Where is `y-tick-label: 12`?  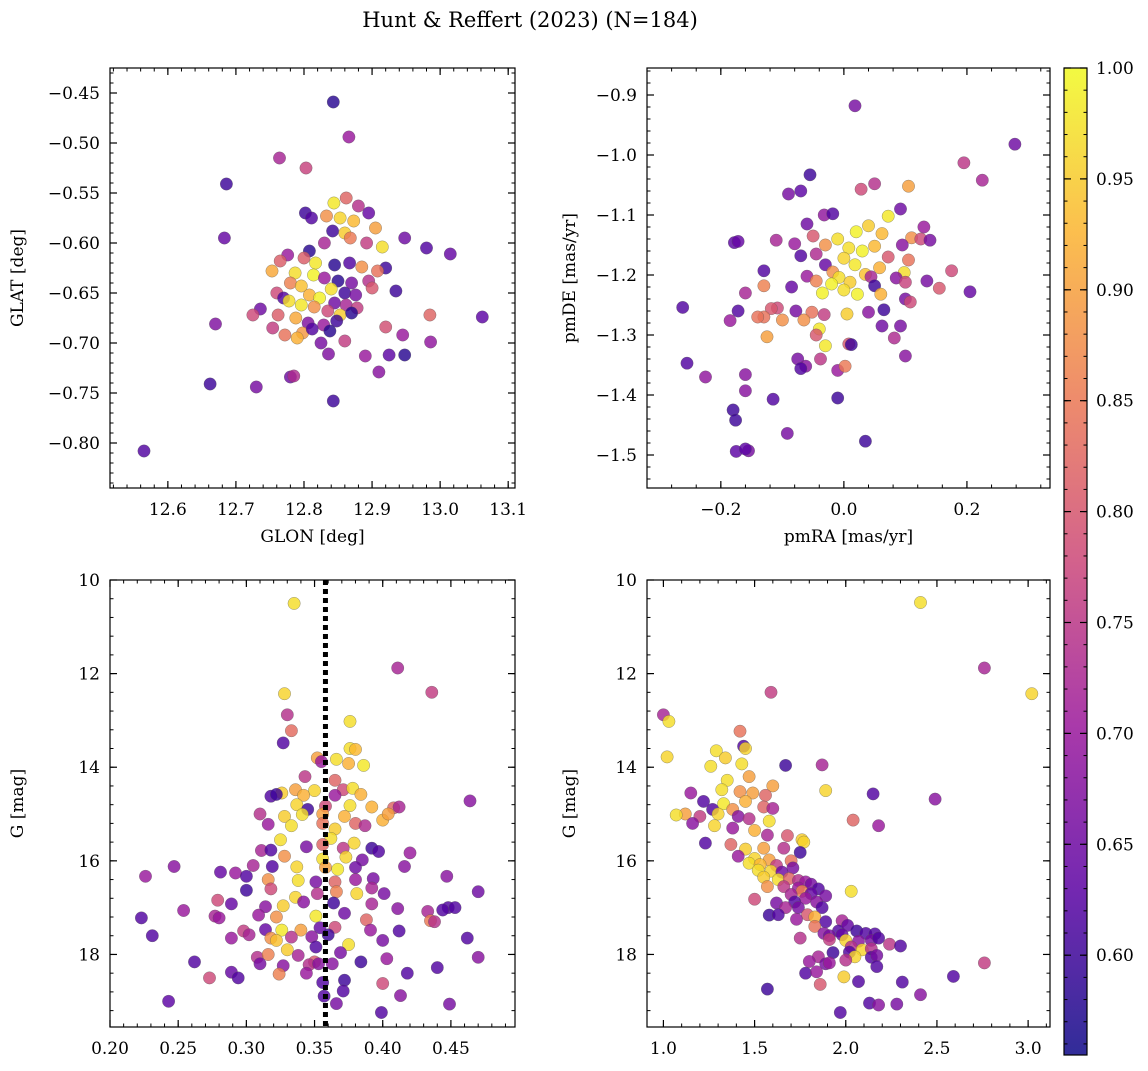 y-tick-label: 12 is located at coordinates (89, 675).